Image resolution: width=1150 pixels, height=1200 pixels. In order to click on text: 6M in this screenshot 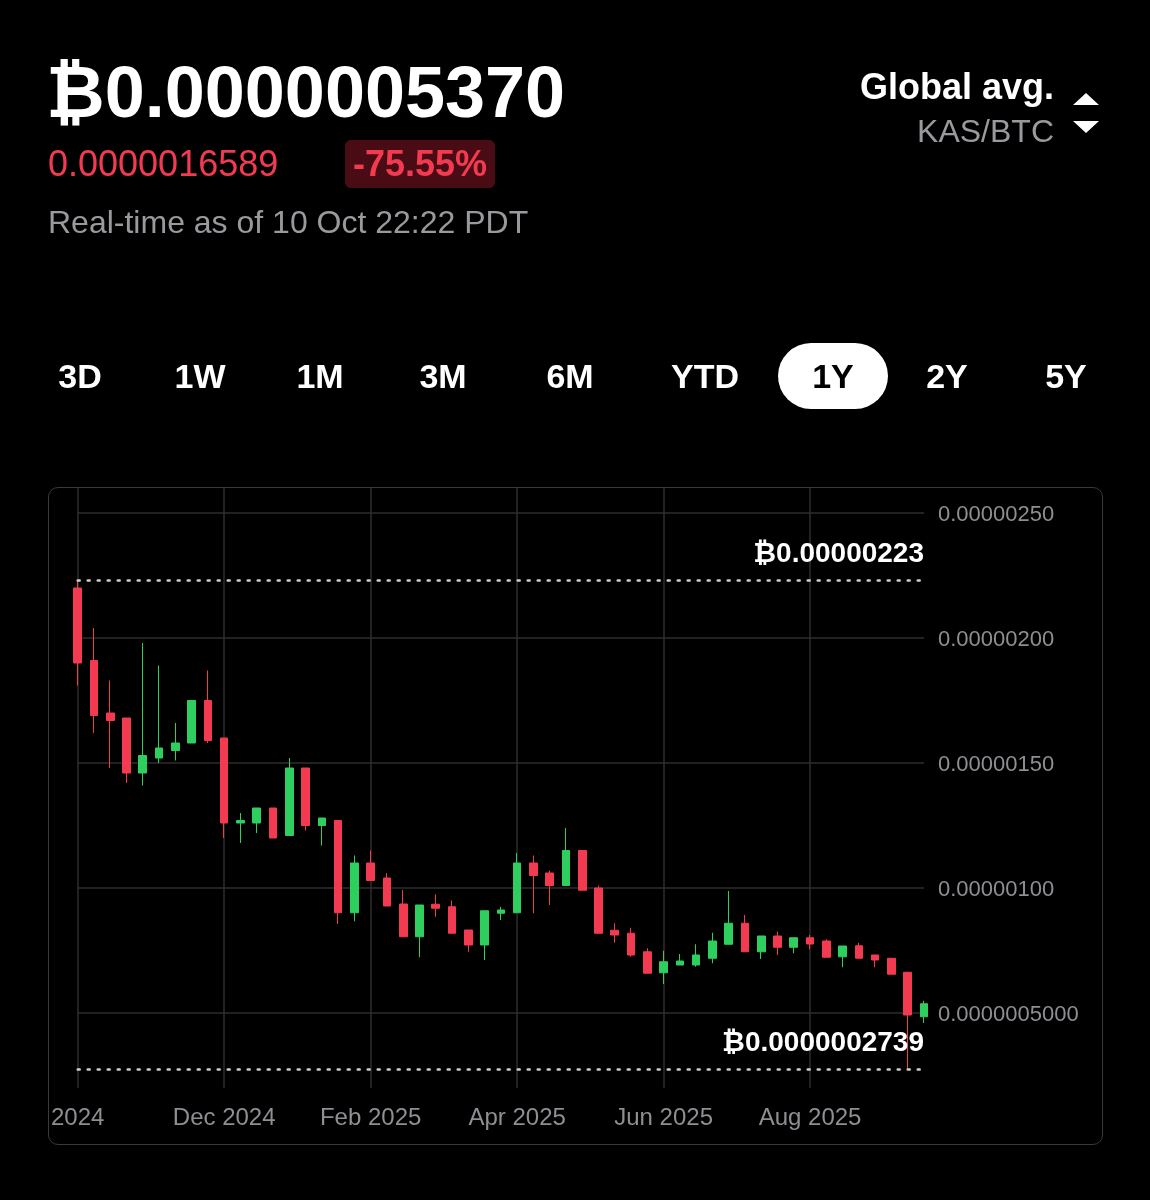, I will do `click(570, 376)`.